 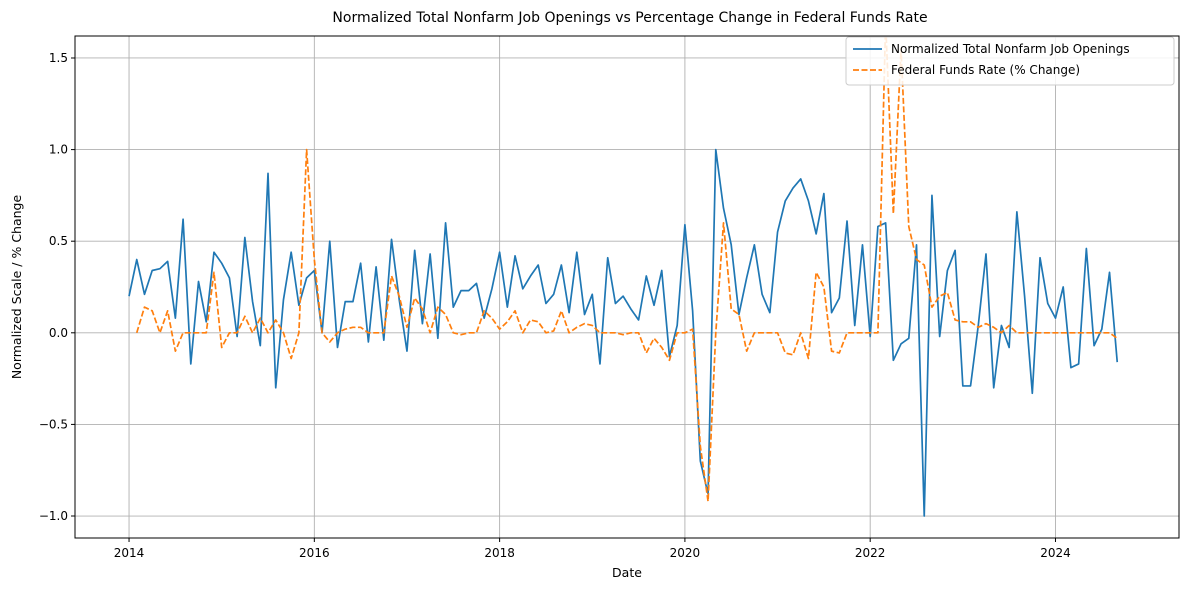 I want to click on legend-box, so click(x=1010, y=61).